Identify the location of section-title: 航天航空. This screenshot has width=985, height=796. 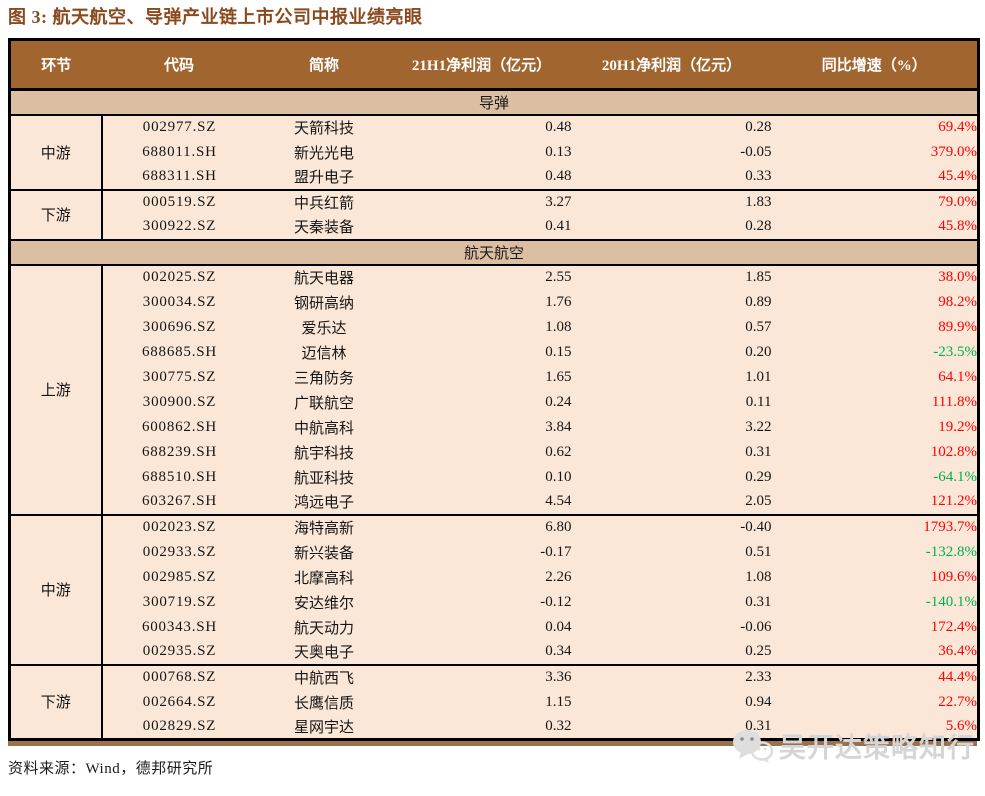
(494, 252).